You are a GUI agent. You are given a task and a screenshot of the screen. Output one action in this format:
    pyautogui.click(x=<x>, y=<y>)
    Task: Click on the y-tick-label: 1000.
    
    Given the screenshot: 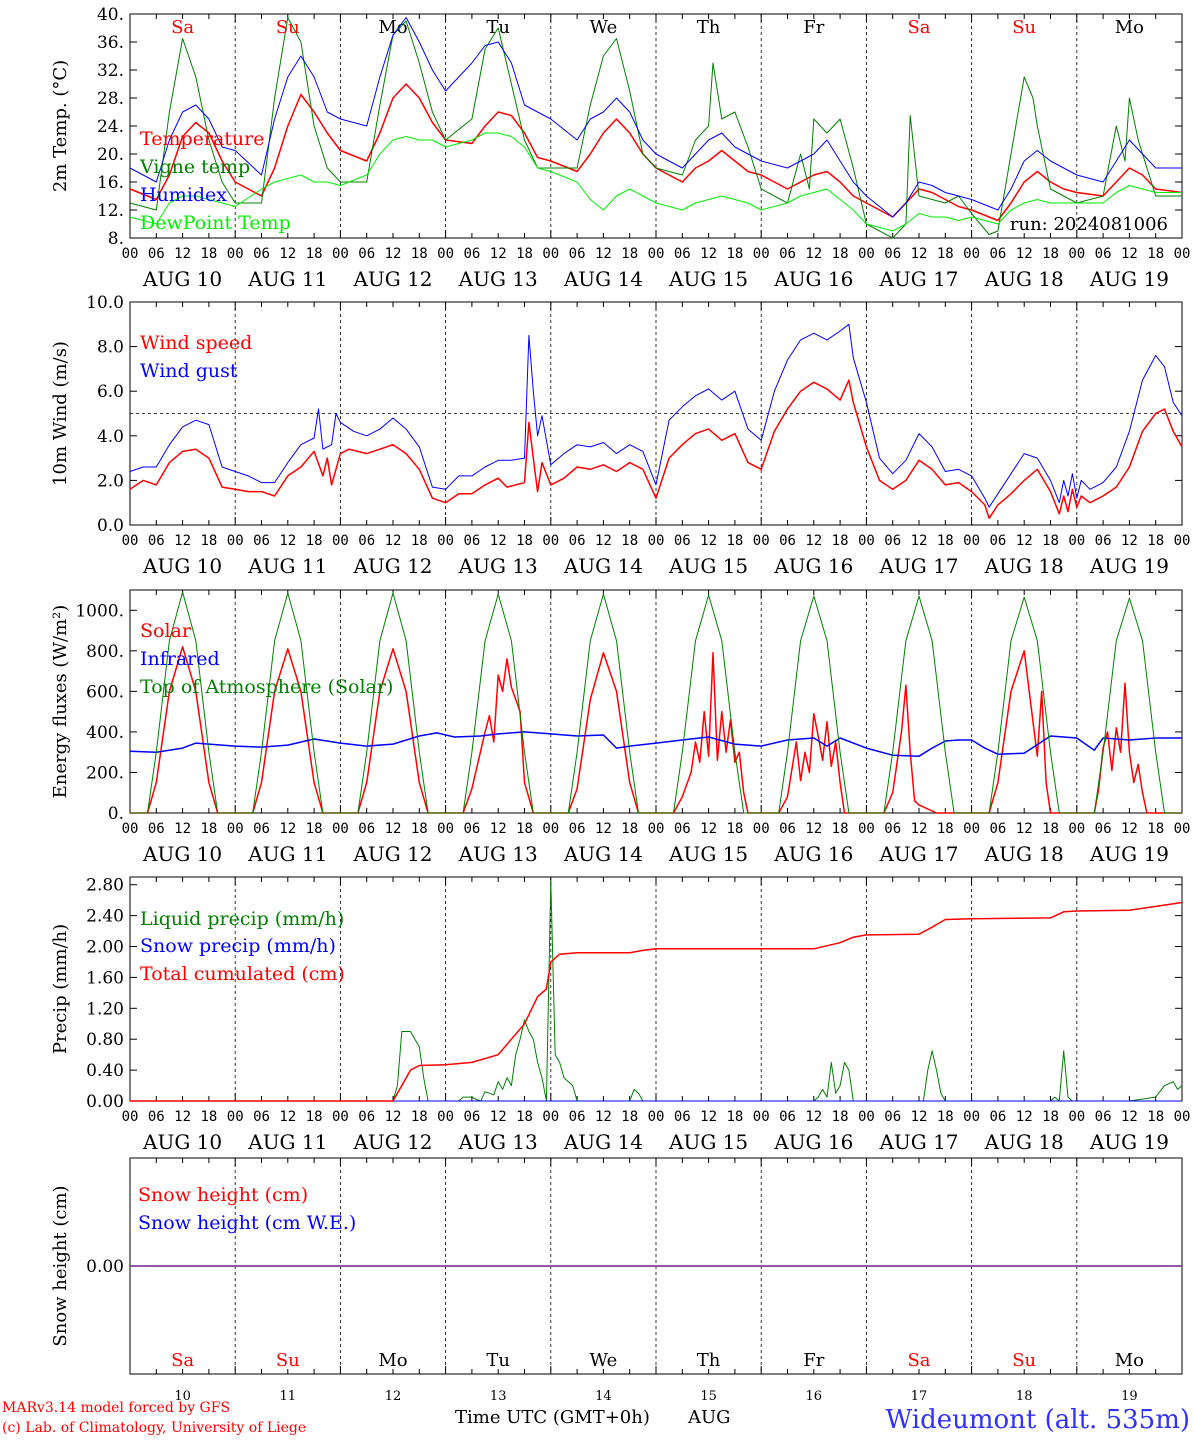 What is the action you would take?
    pyautogui.click(x=99, y=611)
    